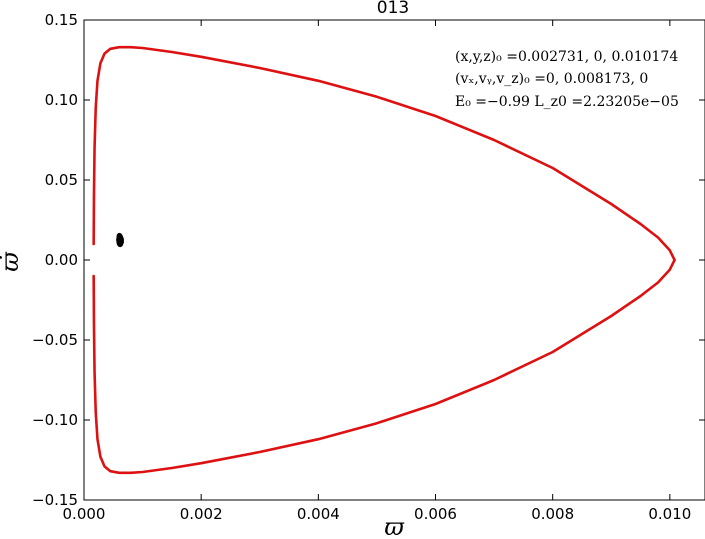  I want to click on x-tick-label: 0.002, so click(201, 514).